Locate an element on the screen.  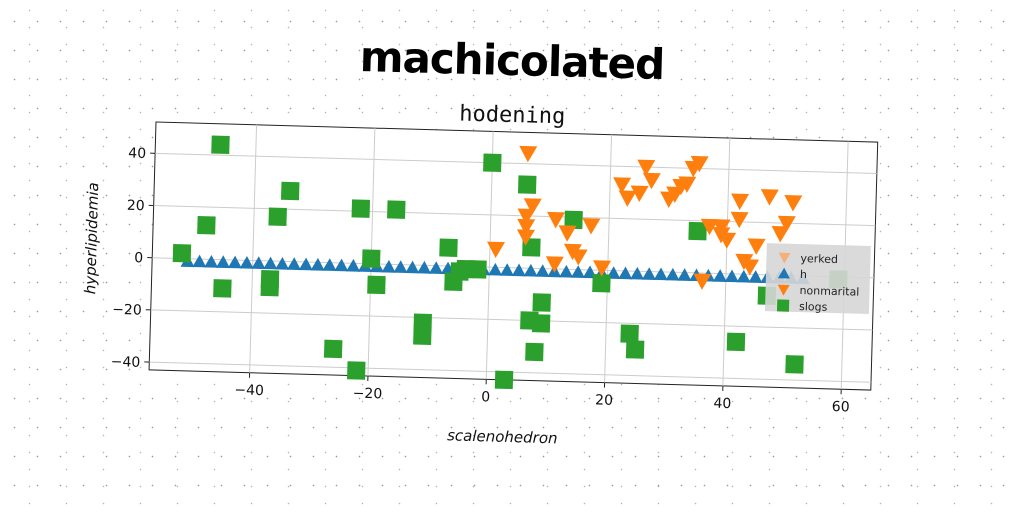
x-tick-label: 40 is located at coordinates (722, 404).